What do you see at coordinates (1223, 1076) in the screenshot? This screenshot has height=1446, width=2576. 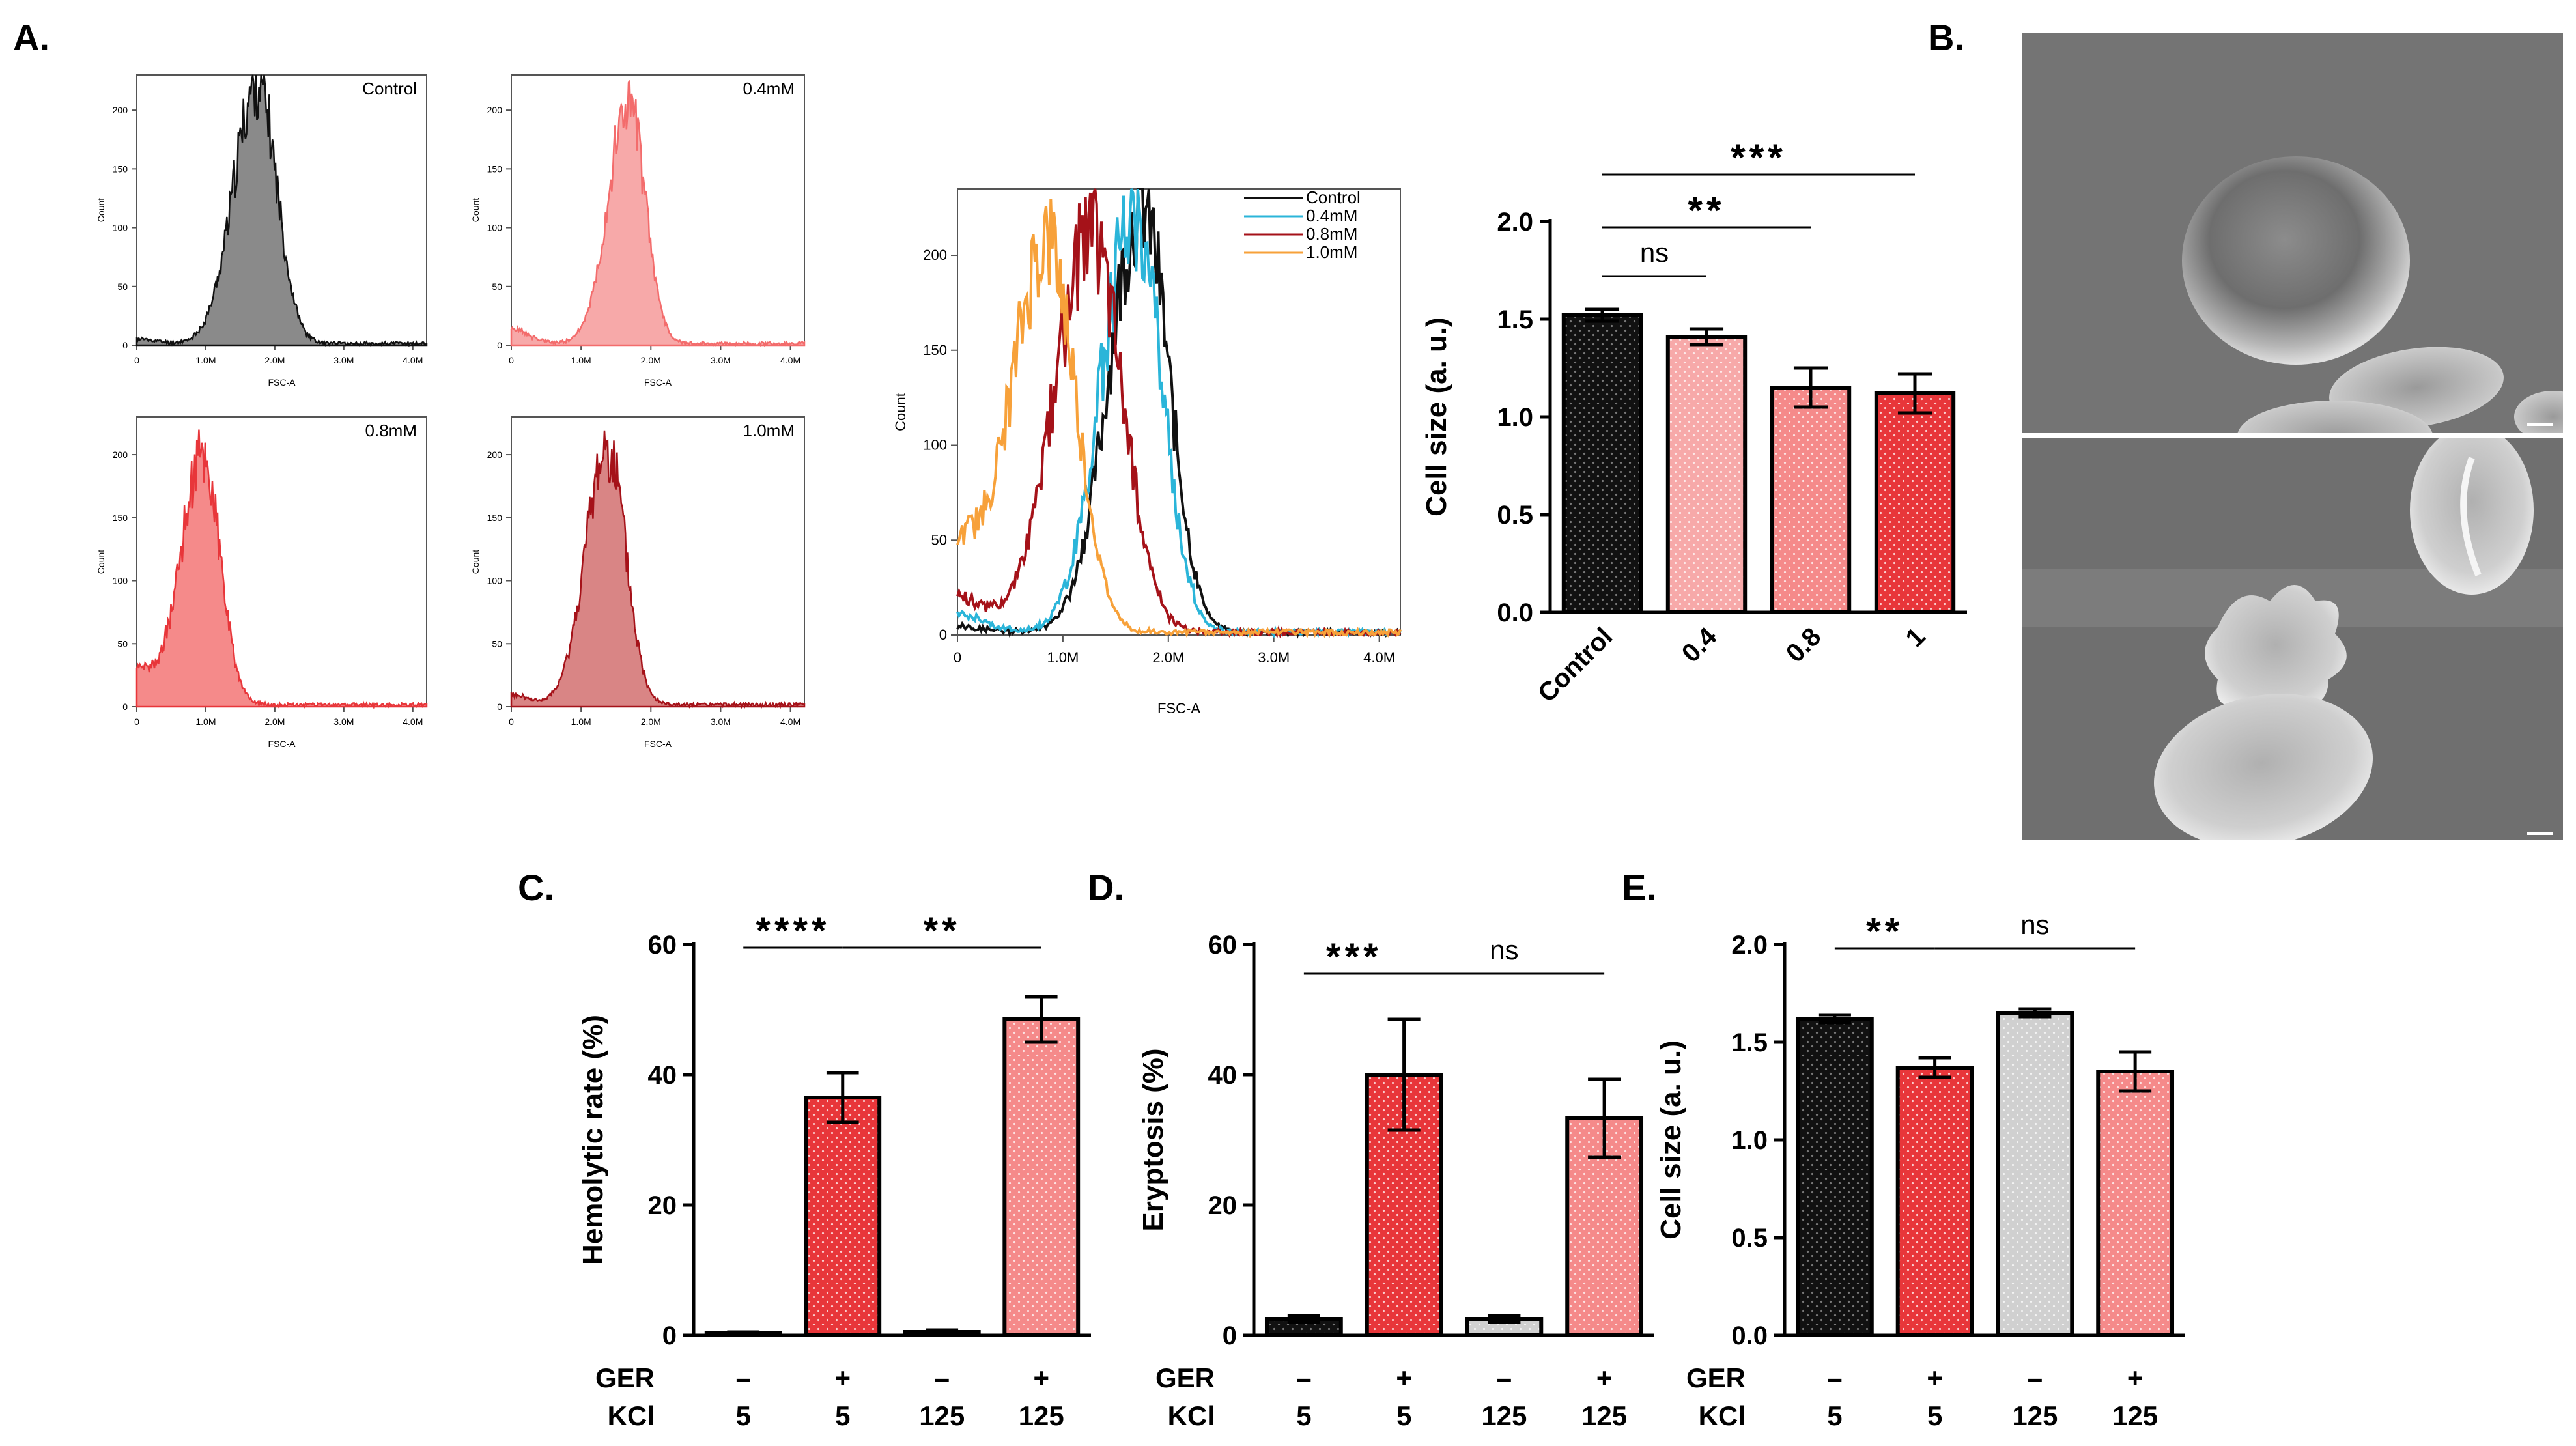 I see `y-tick-label: 40` at bounding box center [1223, 1076].